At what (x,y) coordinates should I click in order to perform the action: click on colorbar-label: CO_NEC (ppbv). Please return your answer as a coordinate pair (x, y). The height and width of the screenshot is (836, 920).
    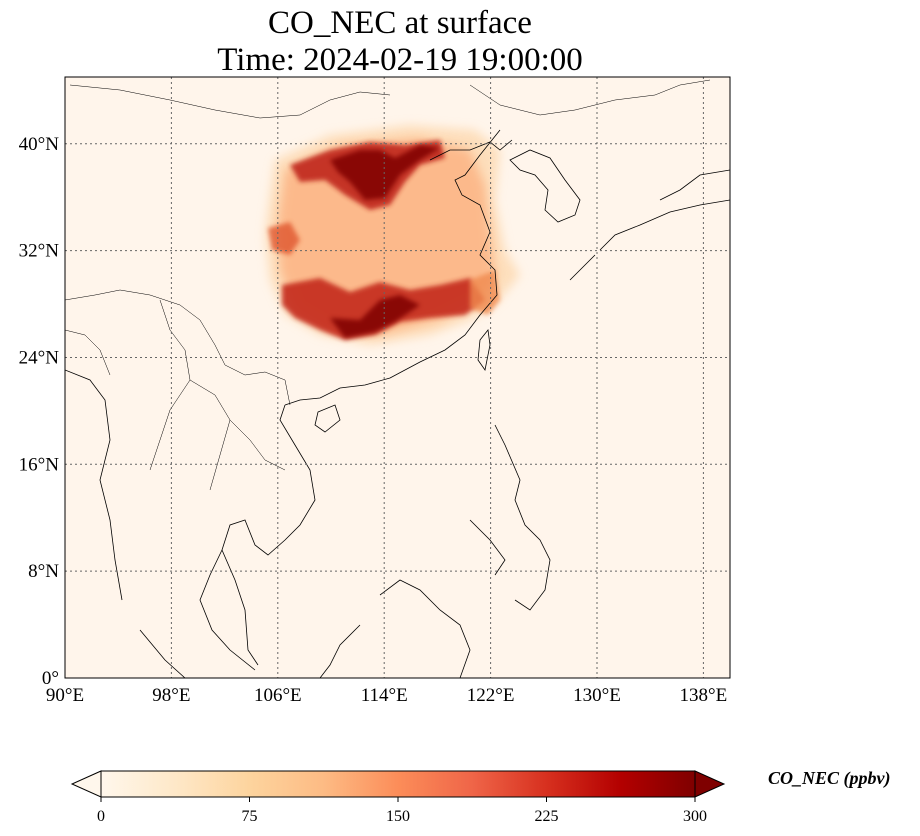
    Looking at the image, I should click on (829, 778).